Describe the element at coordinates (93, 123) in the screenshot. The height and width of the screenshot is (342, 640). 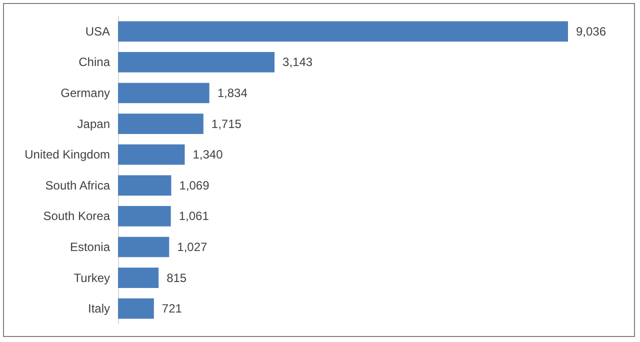
I see `y-tick-label: Japan` at that location.